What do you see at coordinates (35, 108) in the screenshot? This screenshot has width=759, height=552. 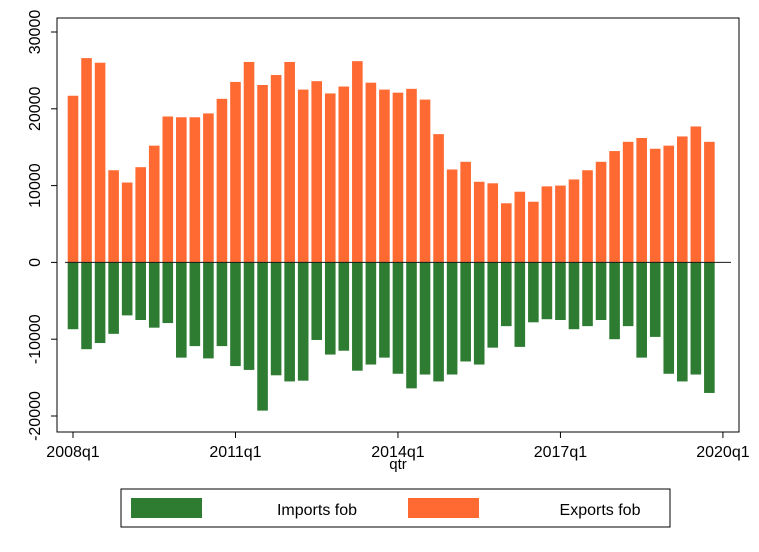 I see `y-tick-label: 20000` at bounding box center [35, 108].